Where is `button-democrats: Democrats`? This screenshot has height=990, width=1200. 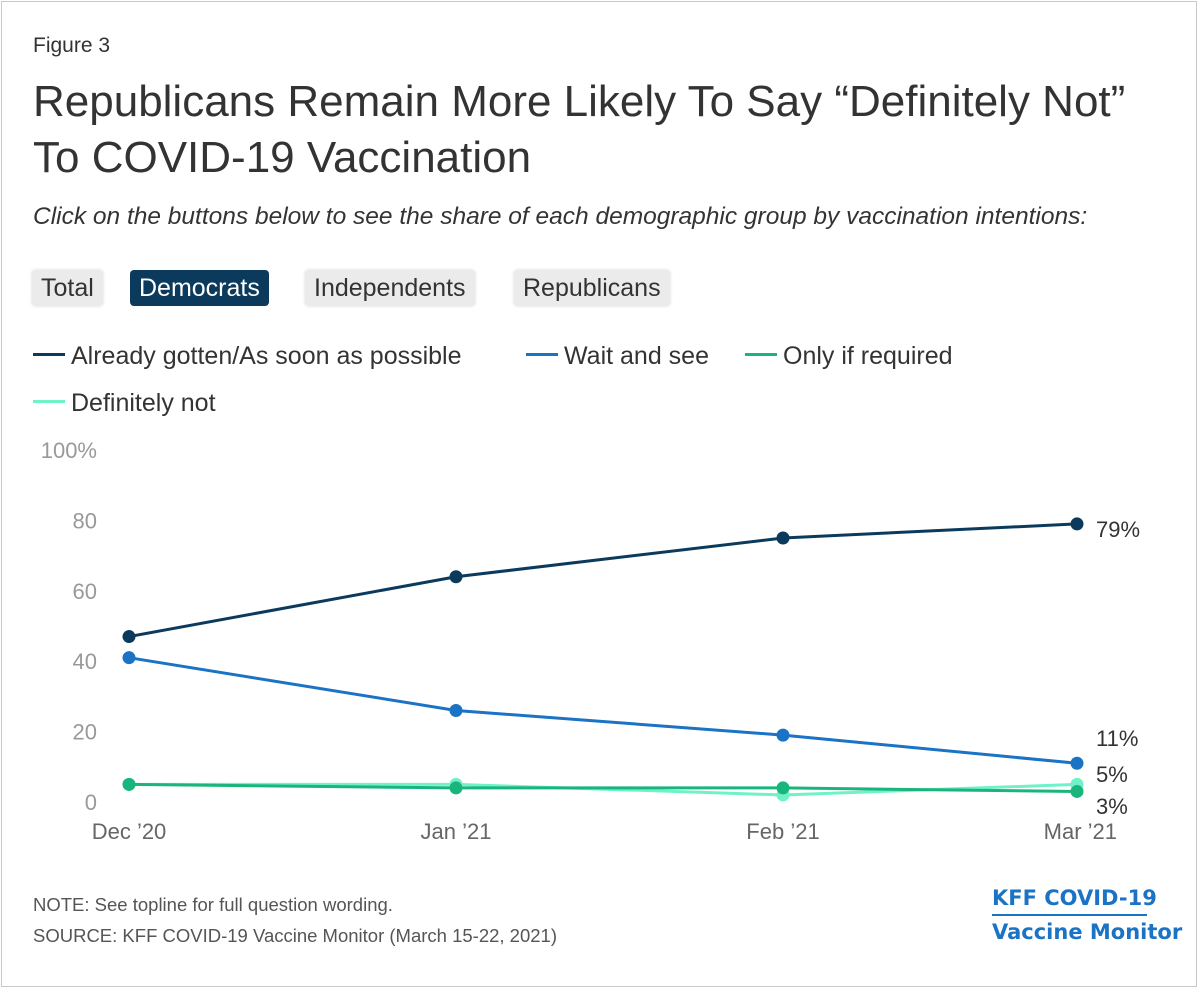
button-democrats: Democrats is located at coordinates (199, 288).